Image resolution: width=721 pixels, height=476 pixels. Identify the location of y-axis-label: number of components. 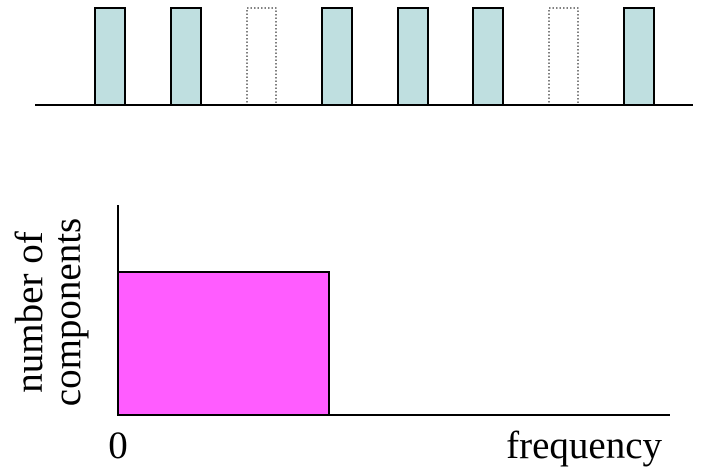
(48, 312).